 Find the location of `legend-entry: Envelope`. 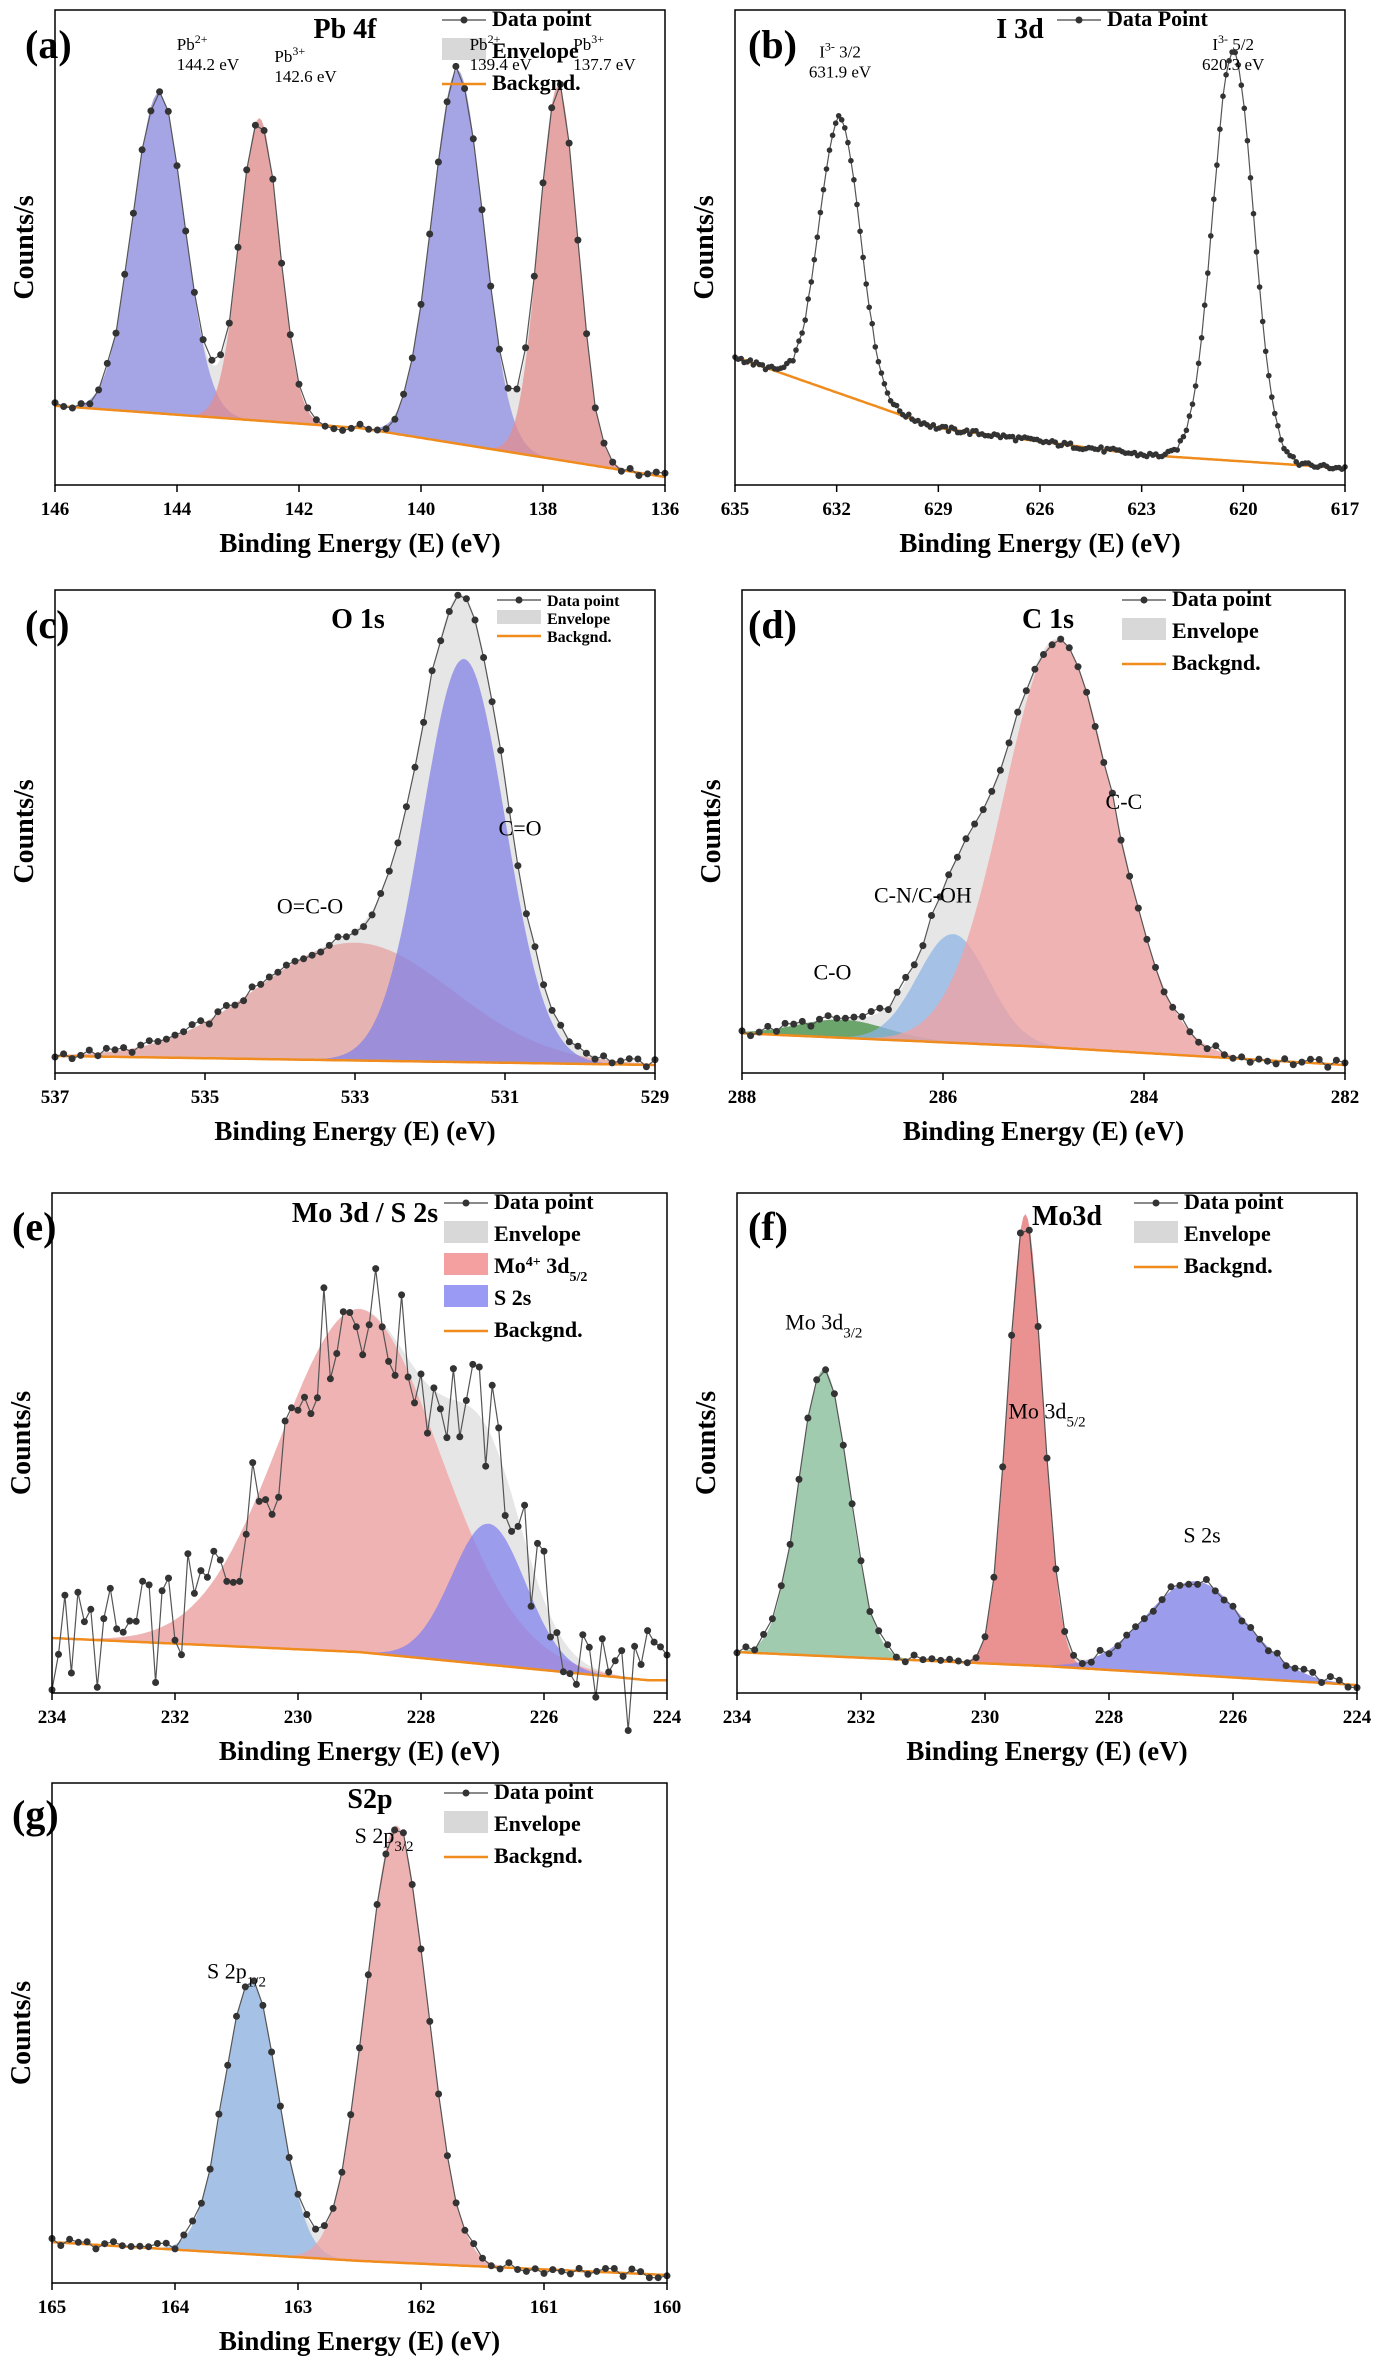

legend-entry: Envelope is located at coordinates (512, 1233).